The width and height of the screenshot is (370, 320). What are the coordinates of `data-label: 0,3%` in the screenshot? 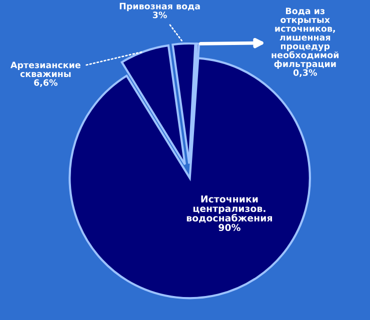 It's located at (305, 73).